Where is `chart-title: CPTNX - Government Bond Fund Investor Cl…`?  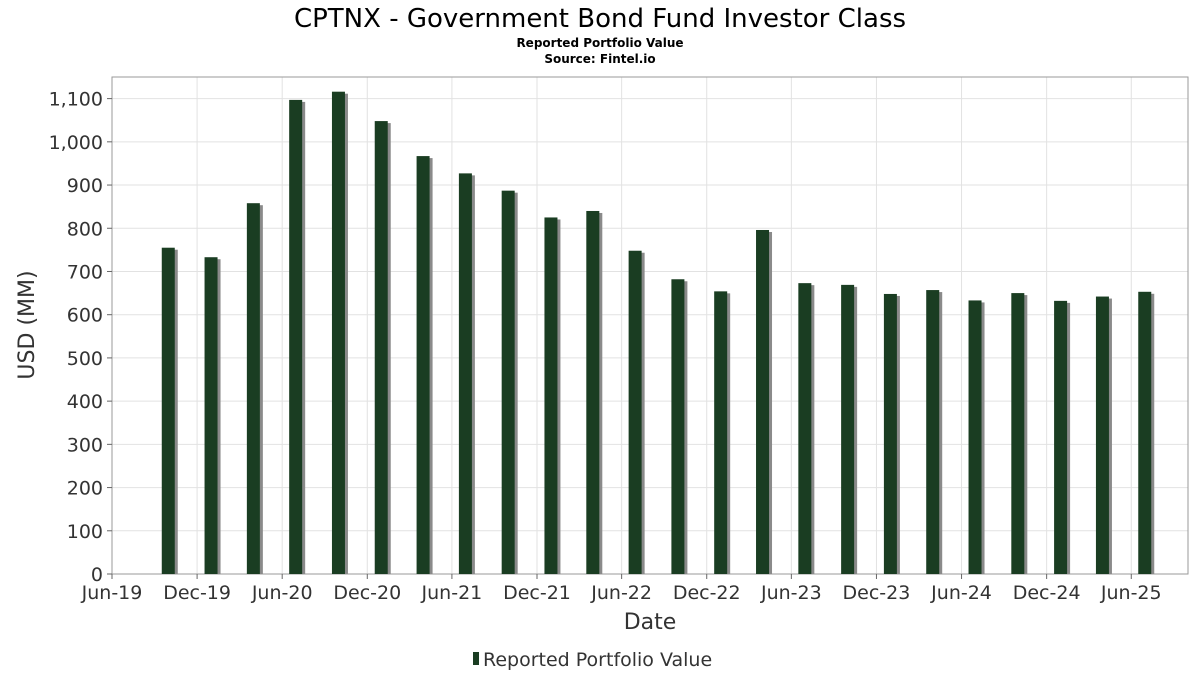 chart-title: CPTNX - Government Bond Fund Investor Cl… is located at coordinates (600, 19).